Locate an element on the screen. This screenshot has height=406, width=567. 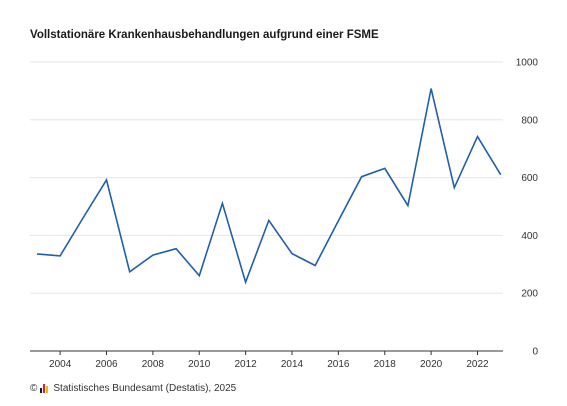
y-tick-label-400: 400 is located at coordinates (529, 236).